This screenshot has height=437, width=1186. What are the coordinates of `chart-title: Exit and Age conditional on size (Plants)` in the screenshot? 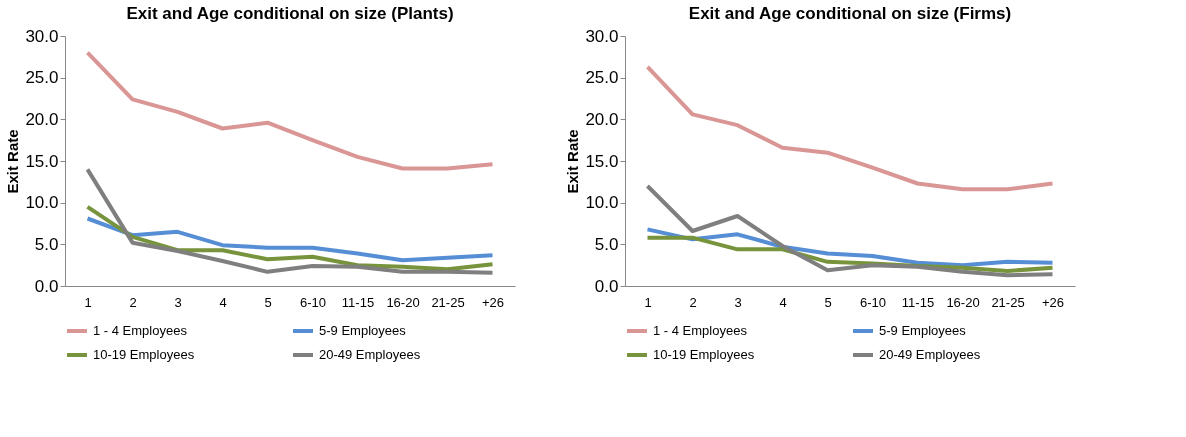 It's located at (290, 13).